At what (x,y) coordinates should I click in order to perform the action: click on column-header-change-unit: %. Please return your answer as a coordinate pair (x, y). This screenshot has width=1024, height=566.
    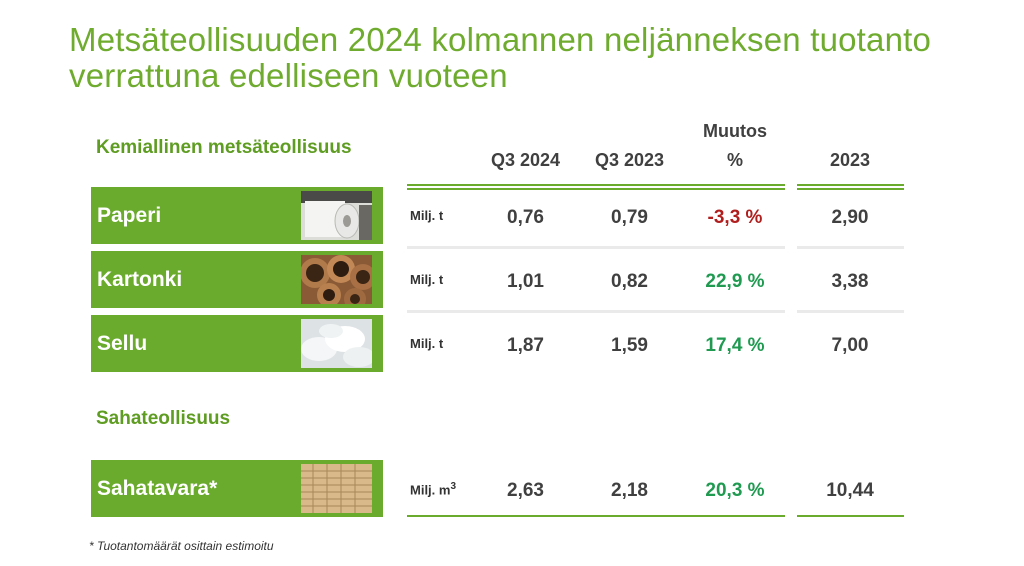
    Looking at the image, I should click on (734, 160).